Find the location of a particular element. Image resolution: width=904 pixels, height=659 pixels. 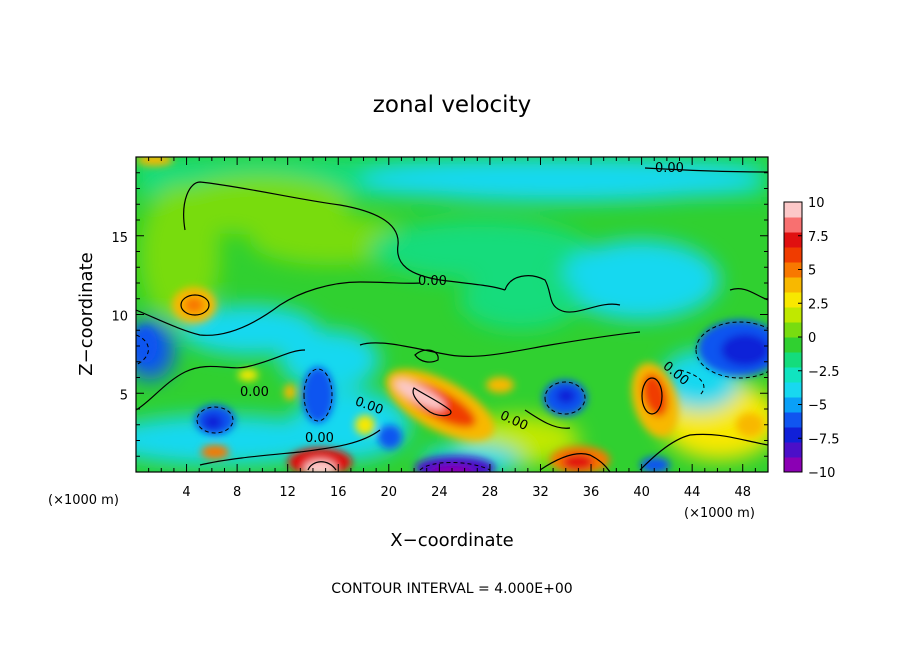

contour-interval-note: CONTOUR INTERVAL = 4.000E+00 is located at coordinates (451, 589).